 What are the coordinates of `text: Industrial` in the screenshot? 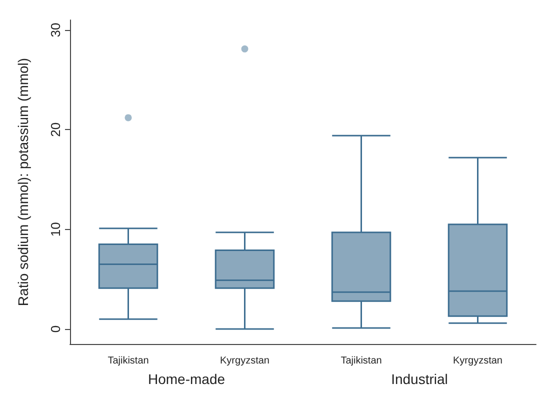 It's located at (419, 379).